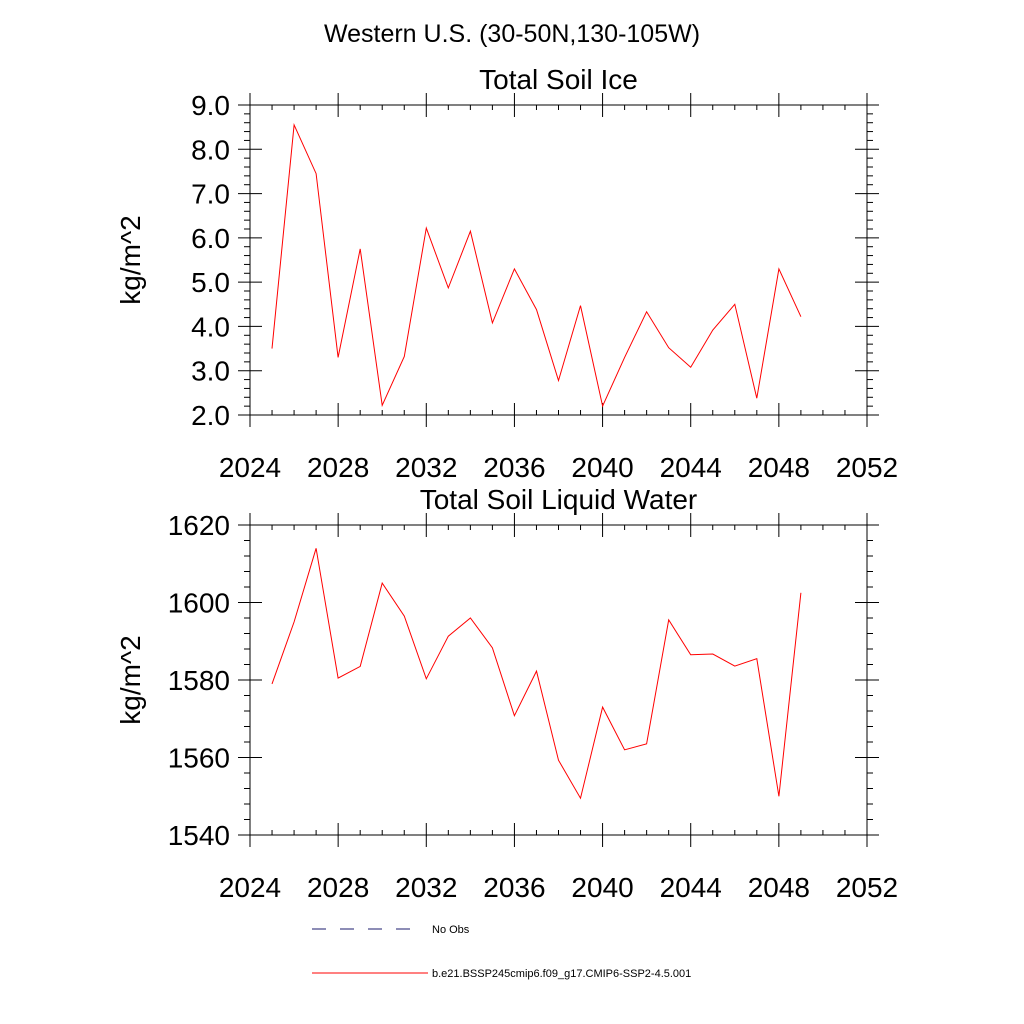 The image size is (1024, 1024). What do you see at coordinates (210, 415) in the screenshot?
I see `y-tick-label: 2.0` at bounding box center [210, 415].